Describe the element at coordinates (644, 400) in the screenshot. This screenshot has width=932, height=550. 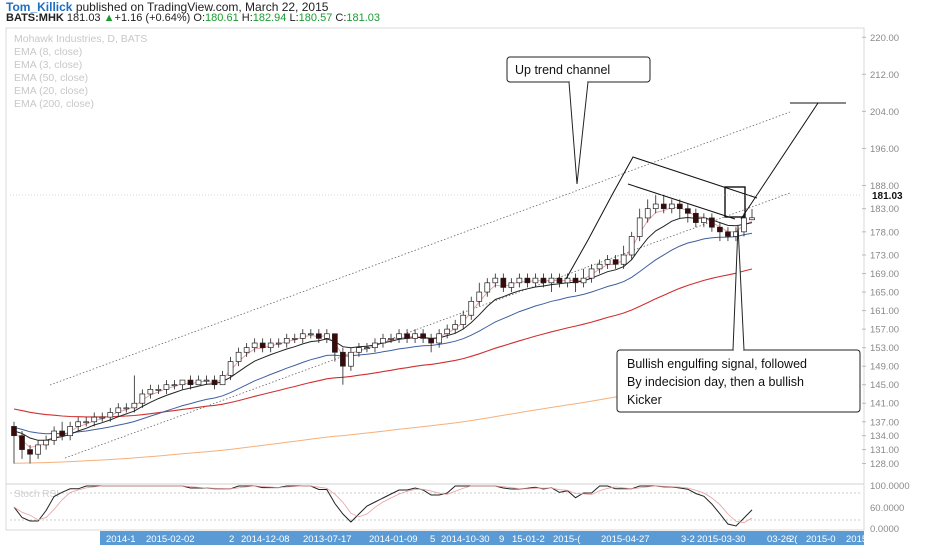
I see `annotation-signal-line3: Kicker` at that location.